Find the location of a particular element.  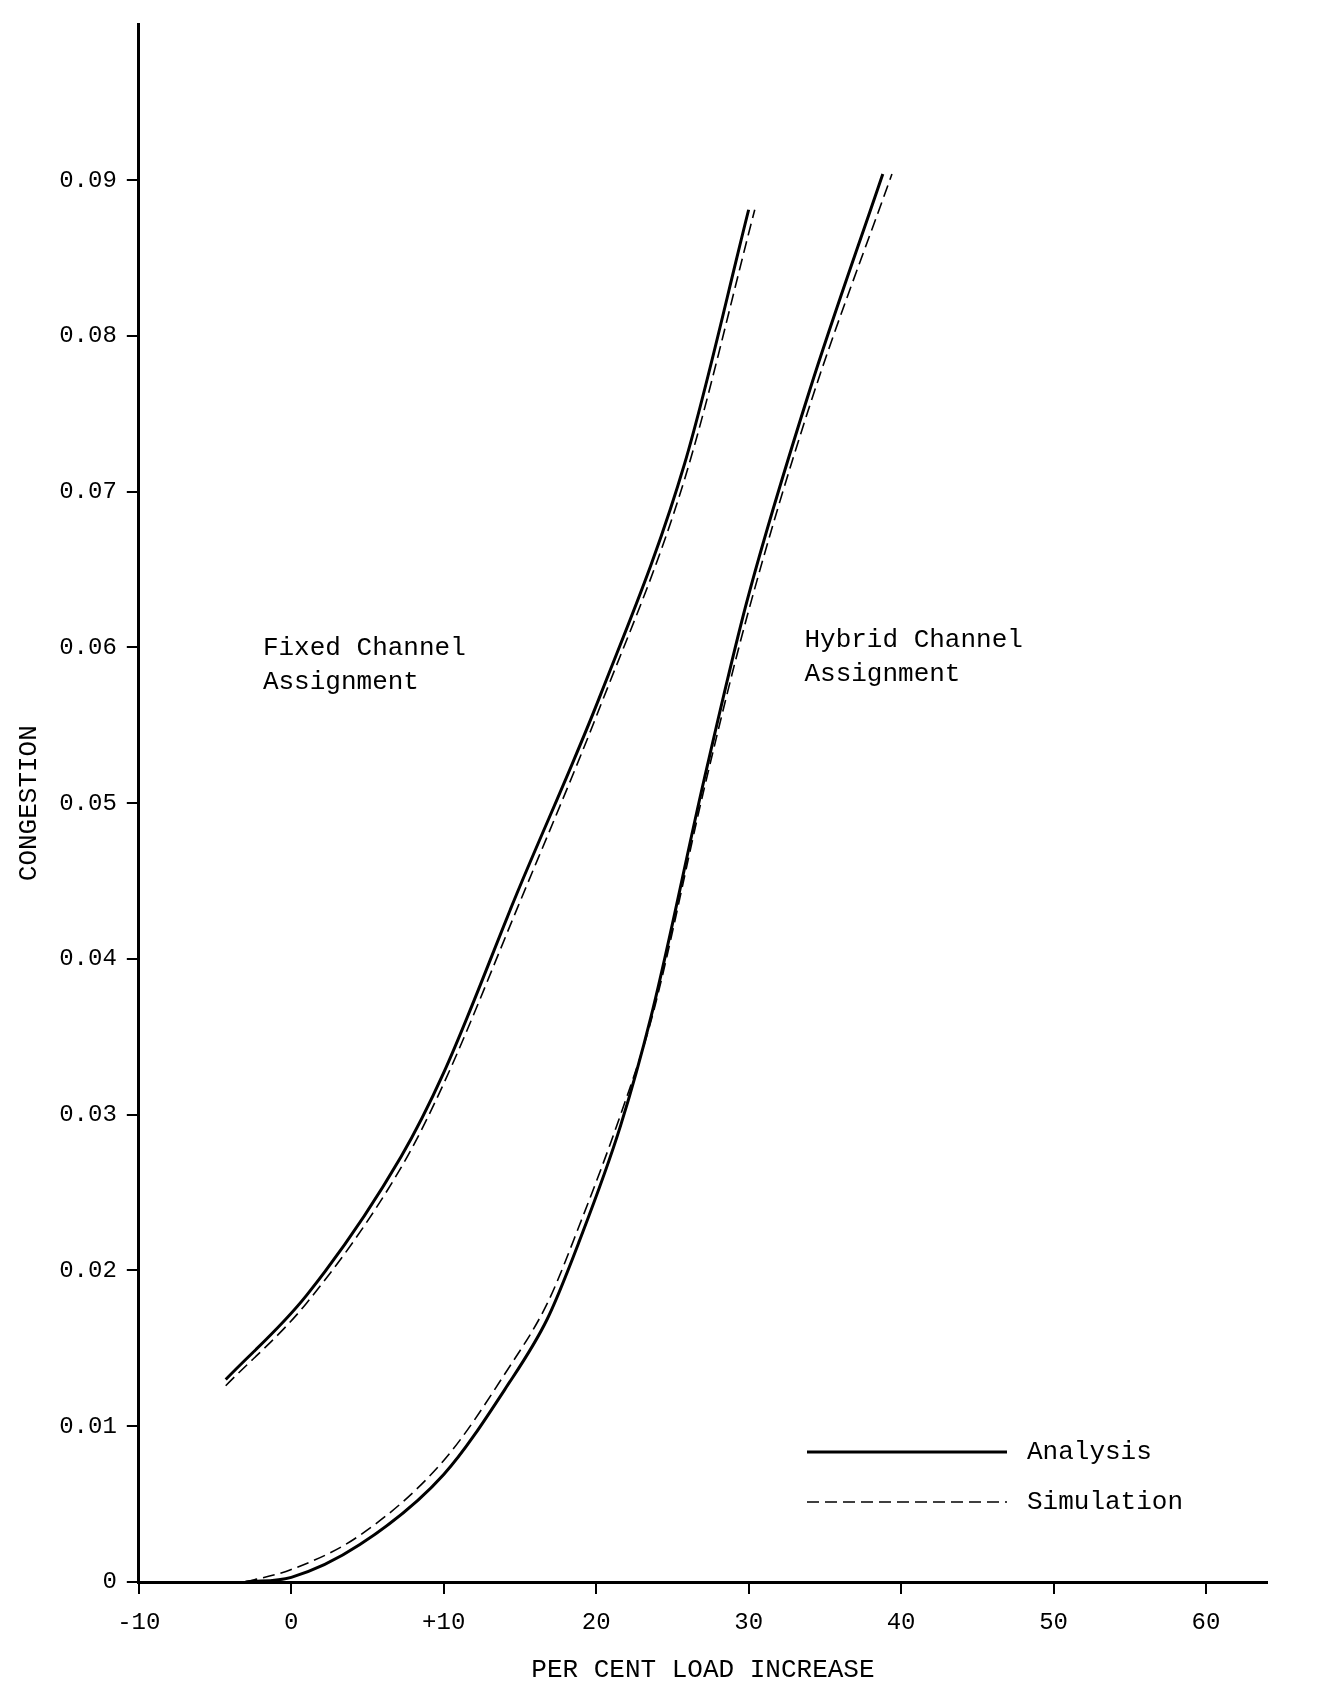

text: Simulation is located at coordinates (1105, 1501).